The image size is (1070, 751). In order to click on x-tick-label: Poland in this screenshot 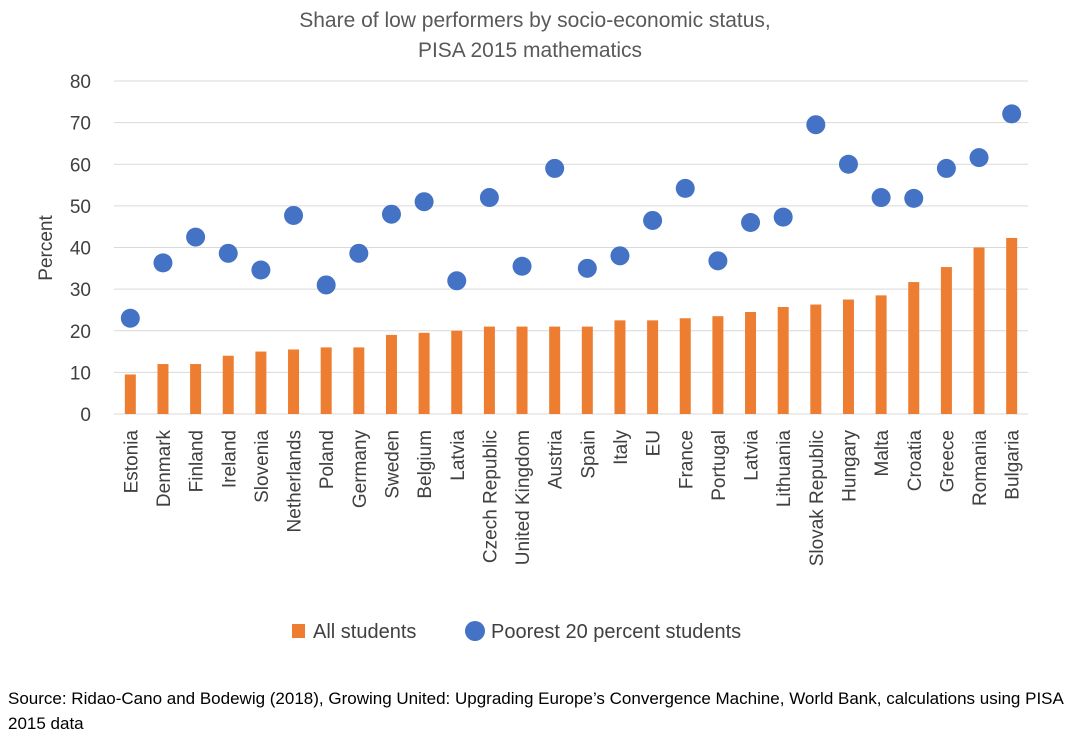, I will do `click(327, 459)`.